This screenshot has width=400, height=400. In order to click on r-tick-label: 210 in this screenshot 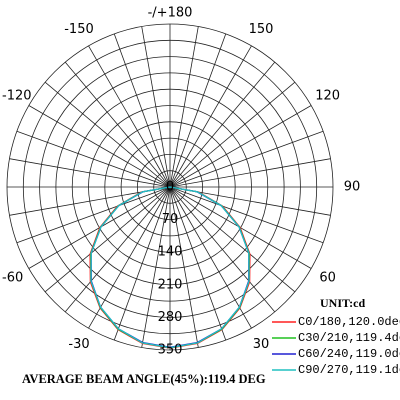, I will do `click(170, 284)`.